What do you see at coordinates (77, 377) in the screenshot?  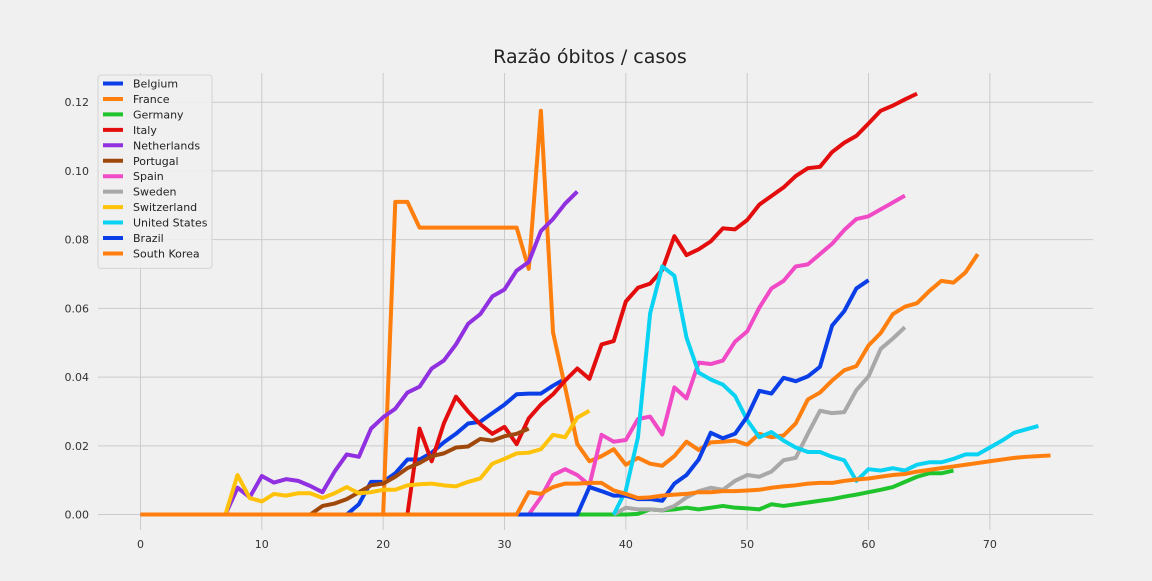 I see `y-tick-label: 0.04` at bounding box center [77, 377].